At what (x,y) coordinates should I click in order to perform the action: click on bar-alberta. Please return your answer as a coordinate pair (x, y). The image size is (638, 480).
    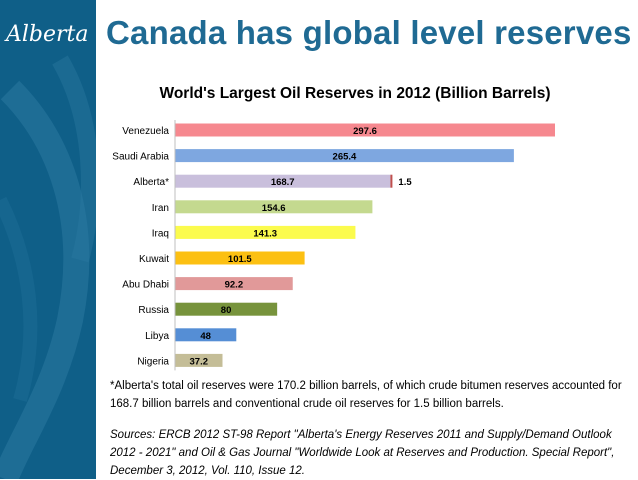
    Looking at the image, I should click on (283, 181).